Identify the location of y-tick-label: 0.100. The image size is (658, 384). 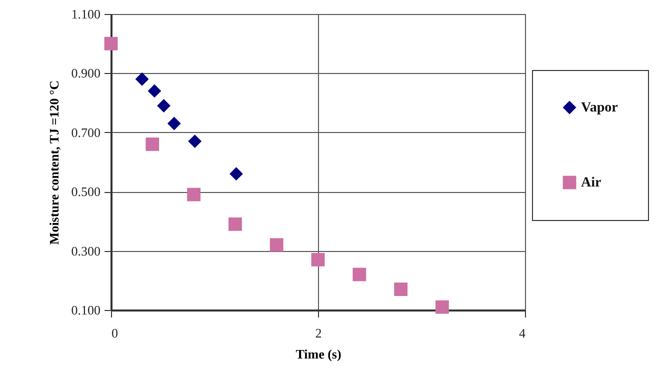
(85, 310).